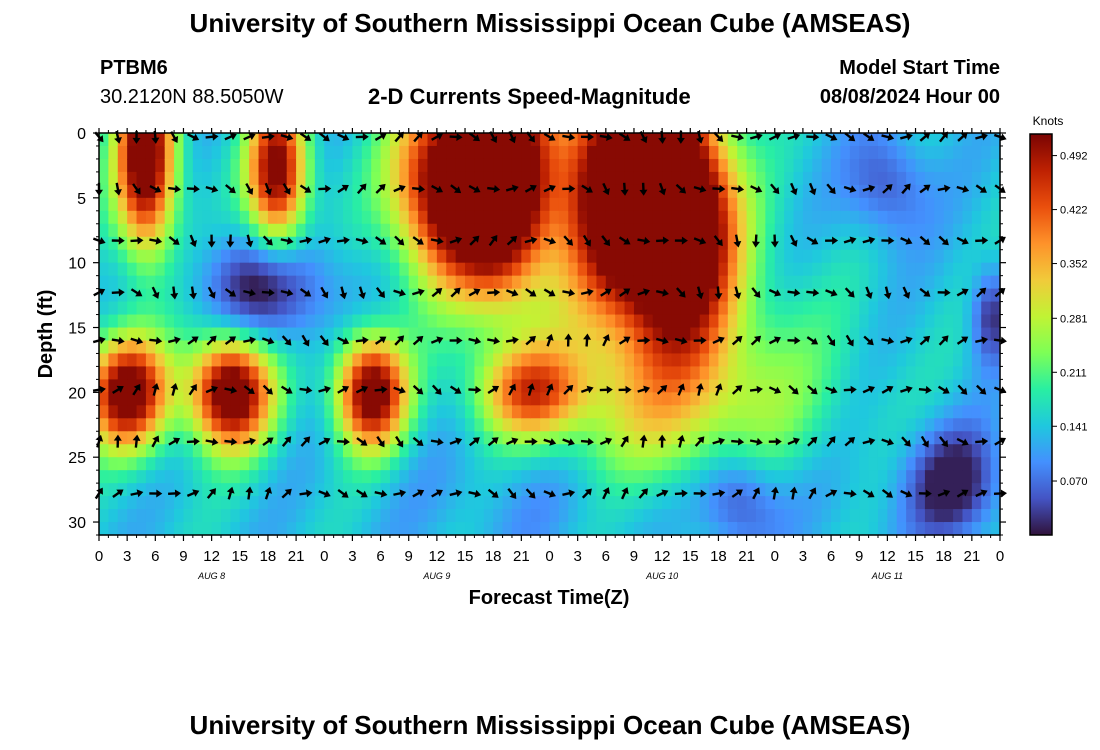 This screenshot has height=750, width=1100. I want to click on x-tick-label: 15, so click(915, 556).